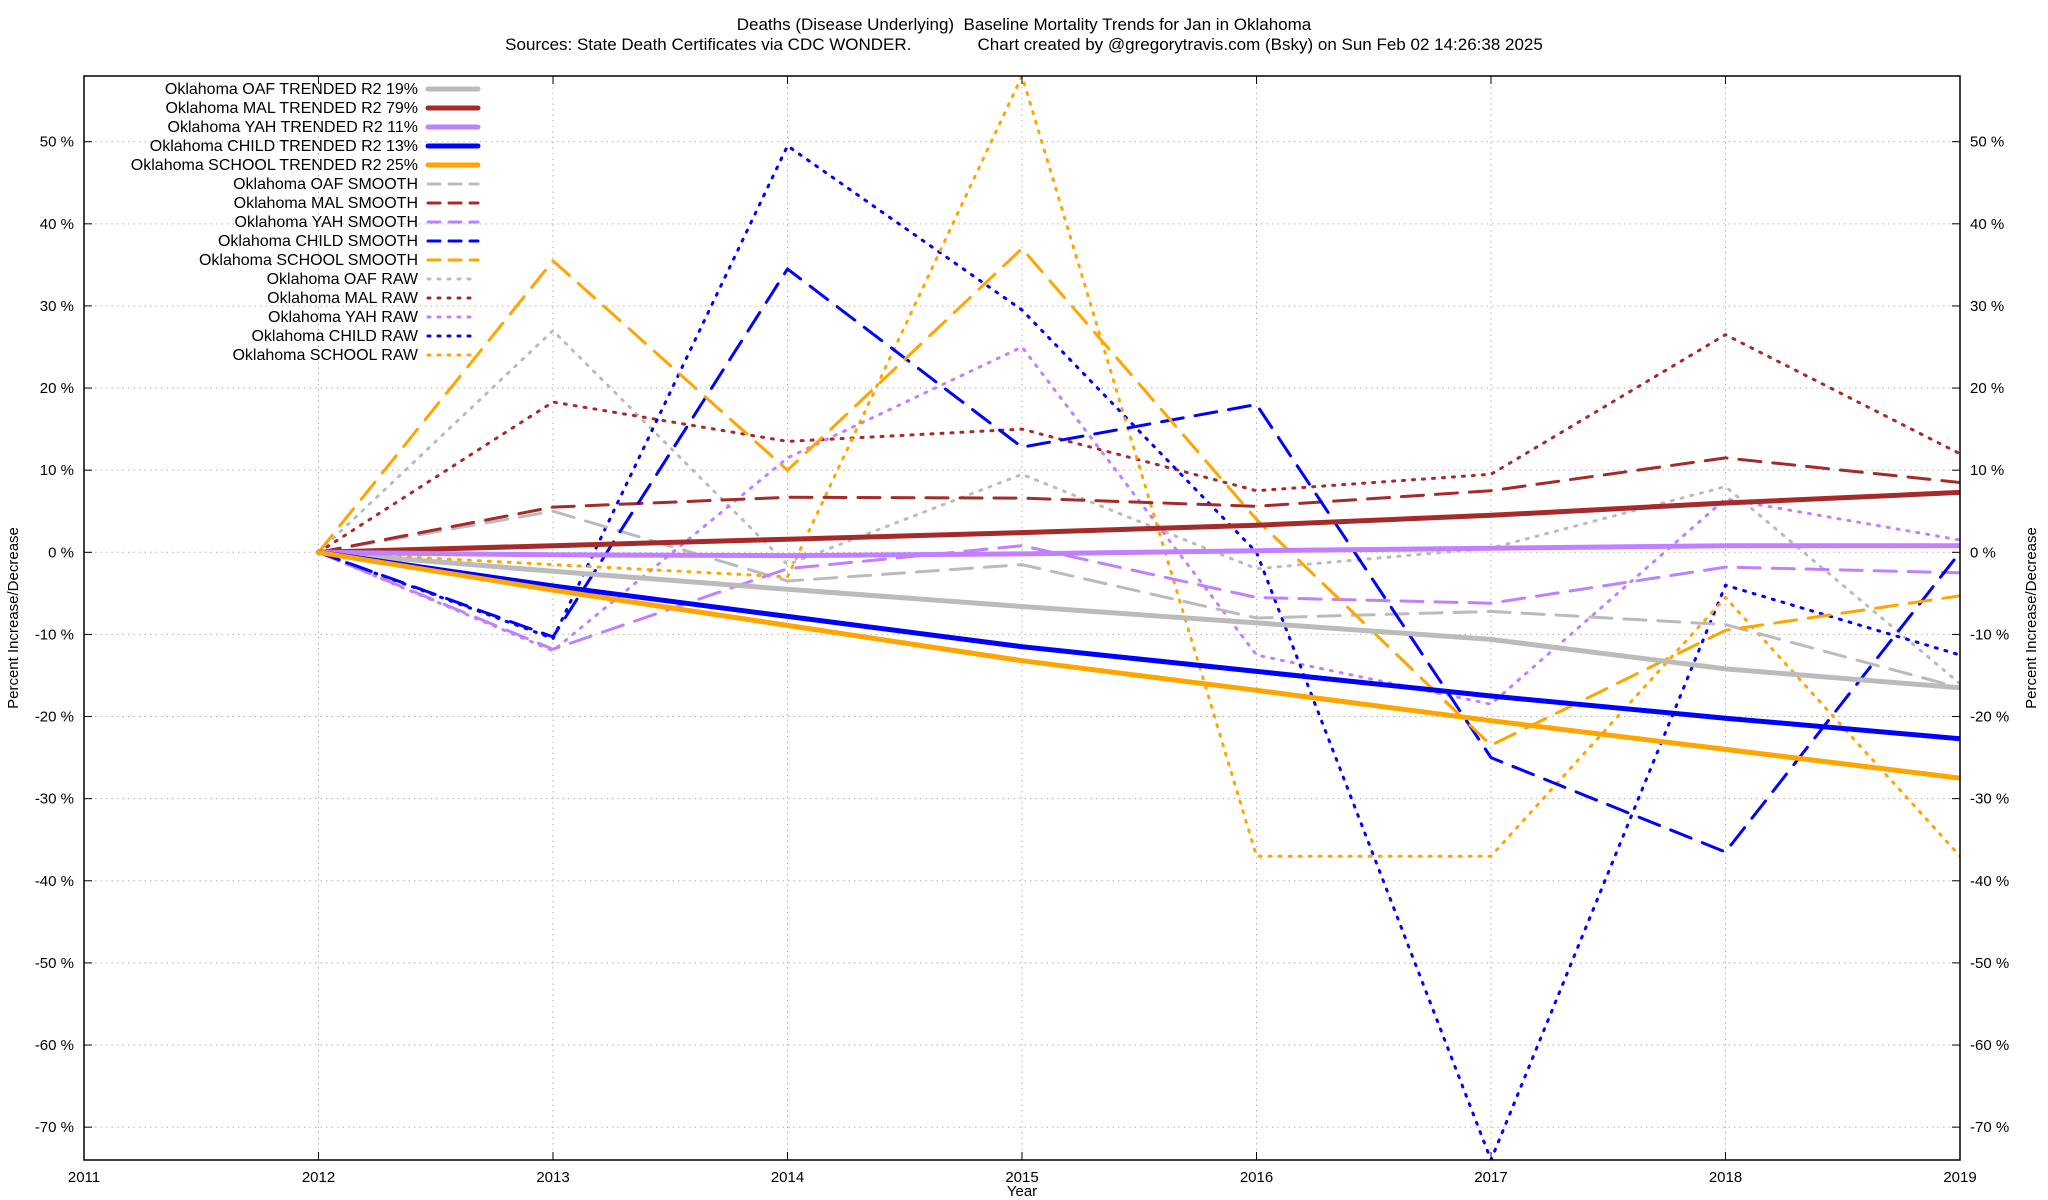 The height and width of the screenshot is (1200, 2048). What do you see at coordinates (1021, 1177) in the screenshot?
I see `x-tick-label: 2015` at bounding box center [1021, 1177].